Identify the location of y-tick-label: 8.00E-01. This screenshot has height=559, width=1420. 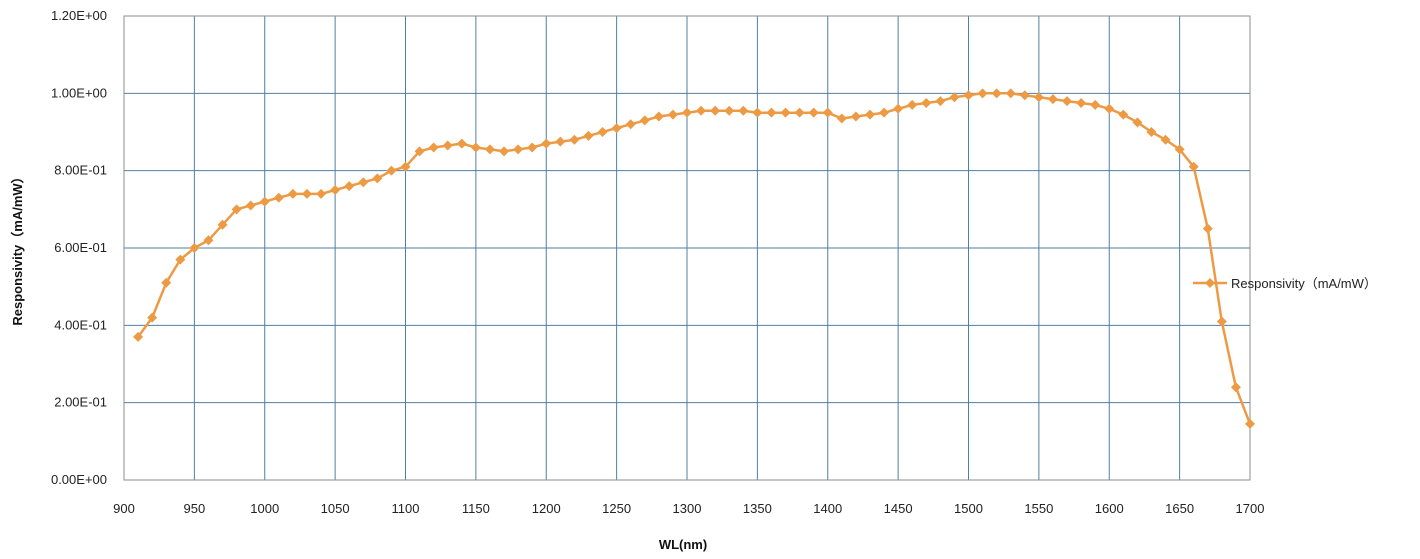
(80, 170).